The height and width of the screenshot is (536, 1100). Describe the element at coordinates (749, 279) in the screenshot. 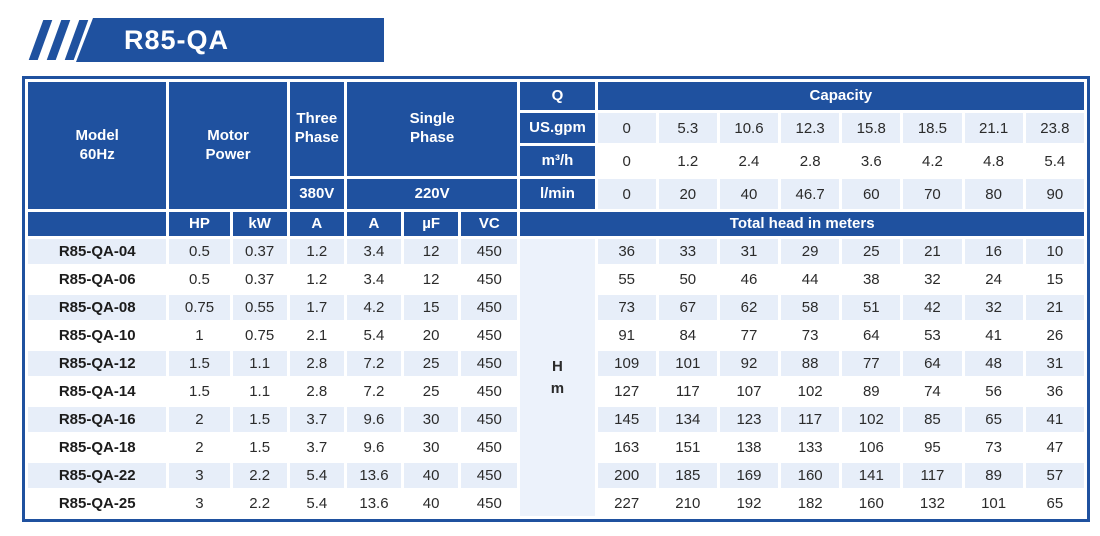

I see `head-value-cell: 46` at that location.